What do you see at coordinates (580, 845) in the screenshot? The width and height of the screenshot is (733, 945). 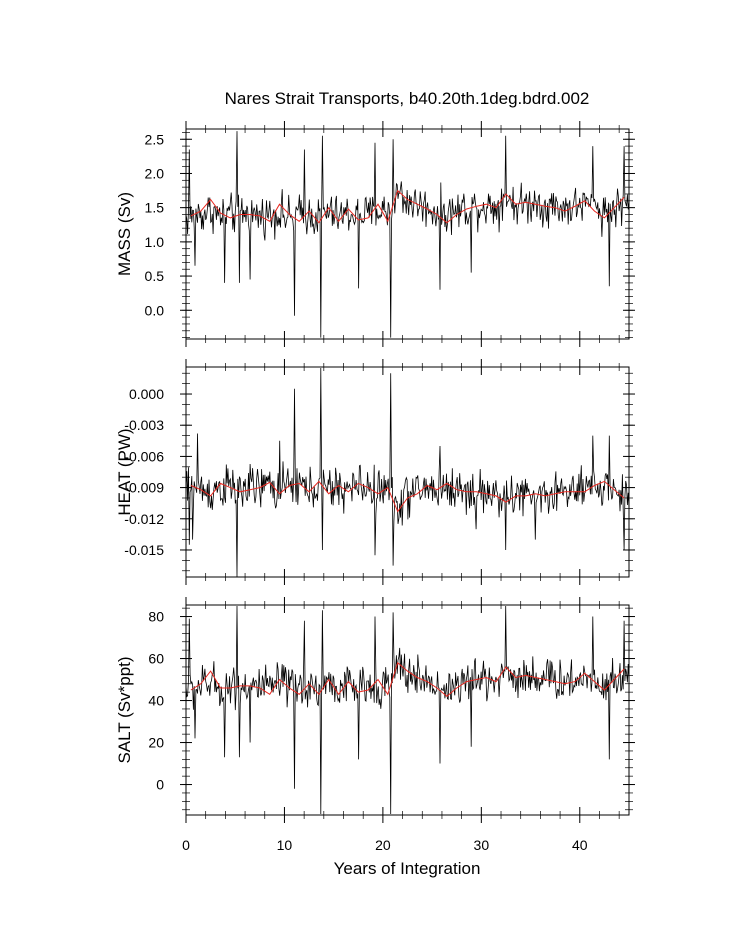 I see `x-tick-label: 40` at bounding box center [580, 845].